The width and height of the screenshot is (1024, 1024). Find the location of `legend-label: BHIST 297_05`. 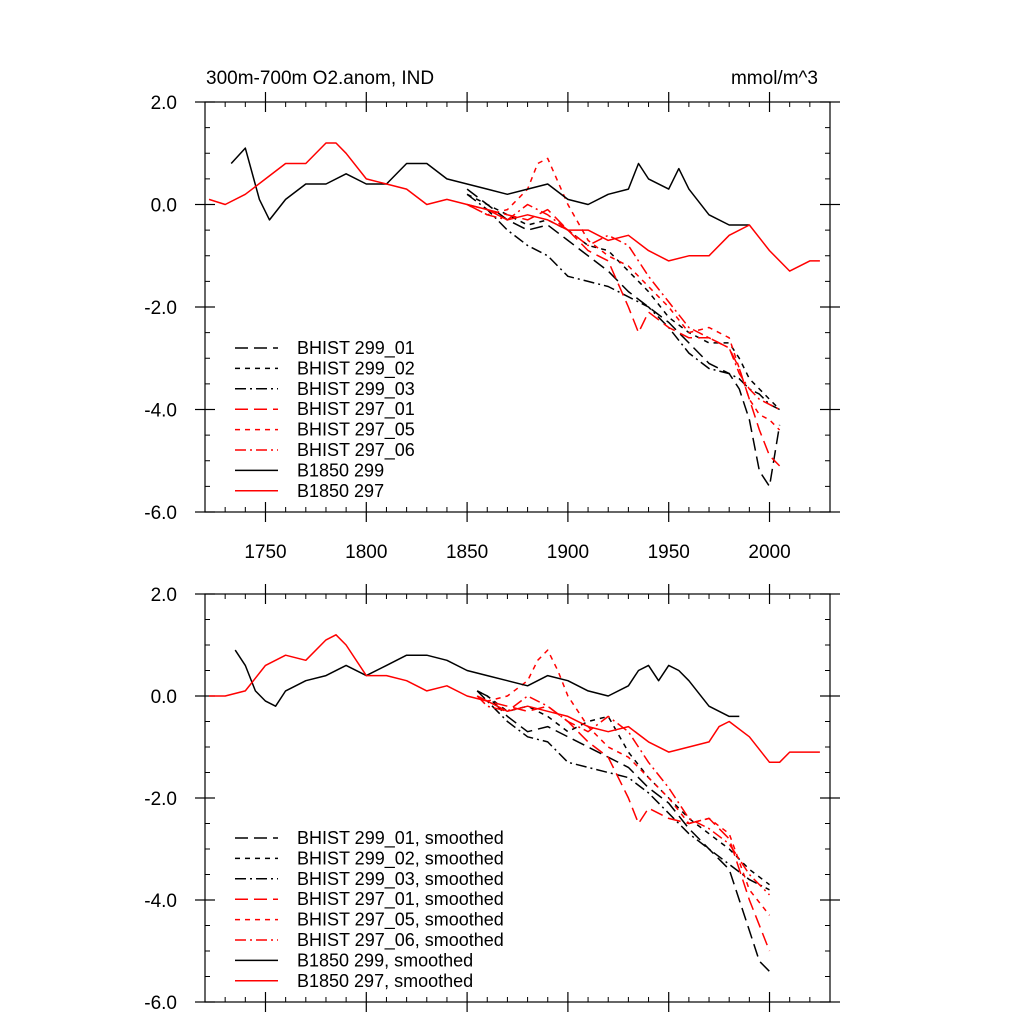

legend-label: BHIST 297_05 is located at coordinates (356, 430).